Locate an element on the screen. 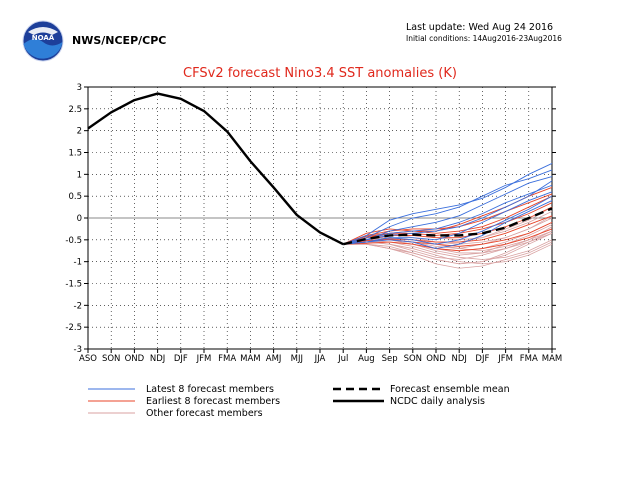 The image size is (640, 495). x-tick-label: Jul is located at coordinates (342, 359).